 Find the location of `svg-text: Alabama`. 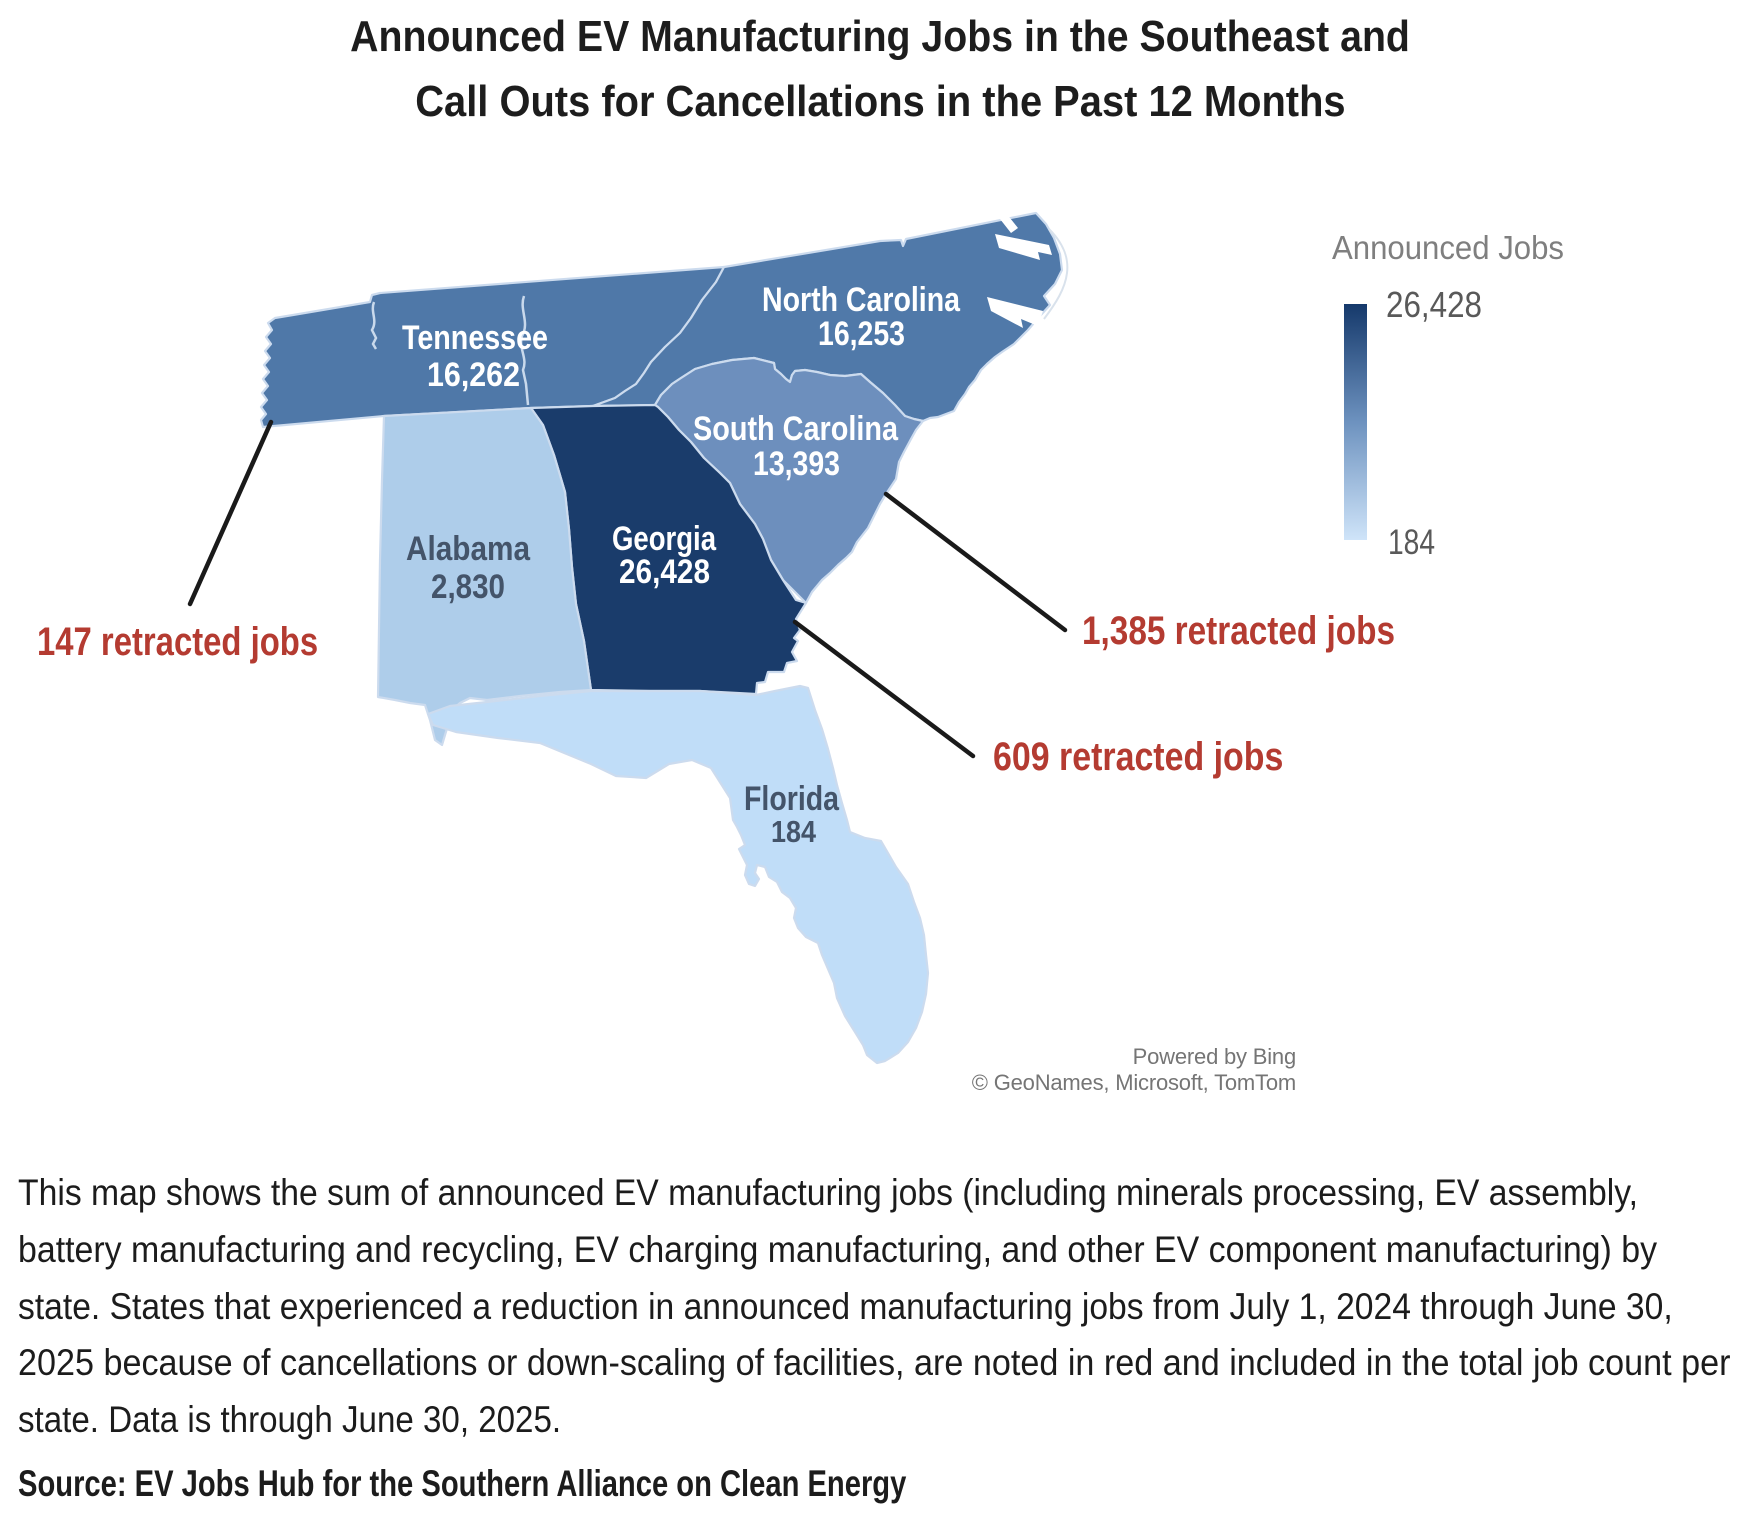

svg-text: Alabama is located at coordinates (468, 549).